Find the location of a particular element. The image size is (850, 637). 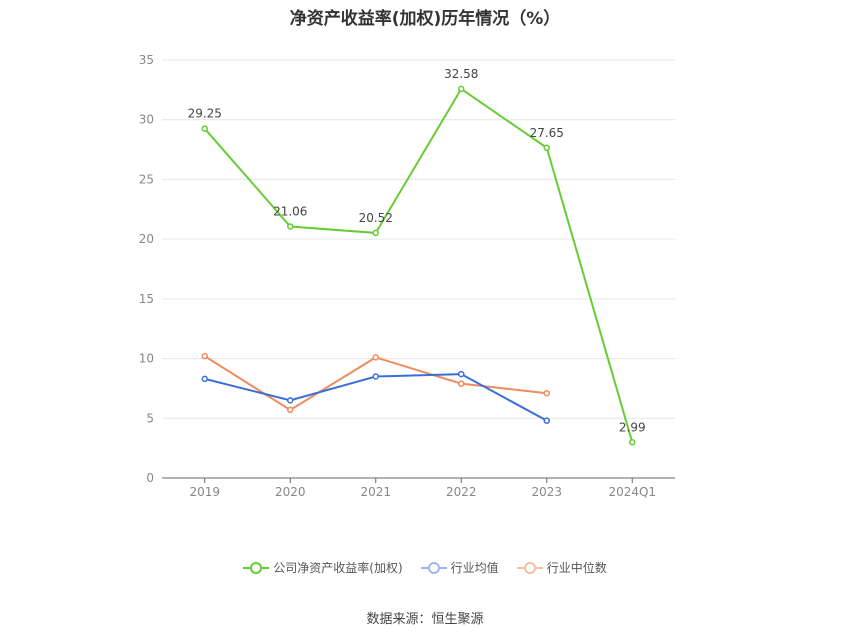

y-tick-label: 5 is located at coordinates (150, 418).